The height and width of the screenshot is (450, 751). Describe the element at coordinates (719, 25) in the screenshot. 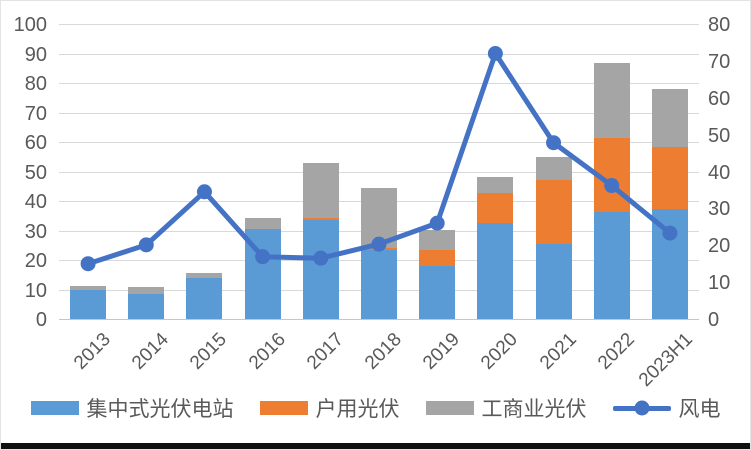

I see `right-axis-tick: 80` at that location.